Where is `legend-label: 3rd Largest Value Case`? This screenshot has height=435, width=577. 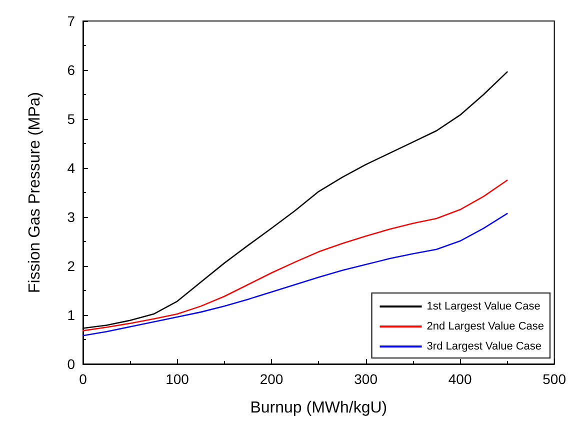
legend-label: 3rd Largest Value Case is located at coordinates (484, 346).